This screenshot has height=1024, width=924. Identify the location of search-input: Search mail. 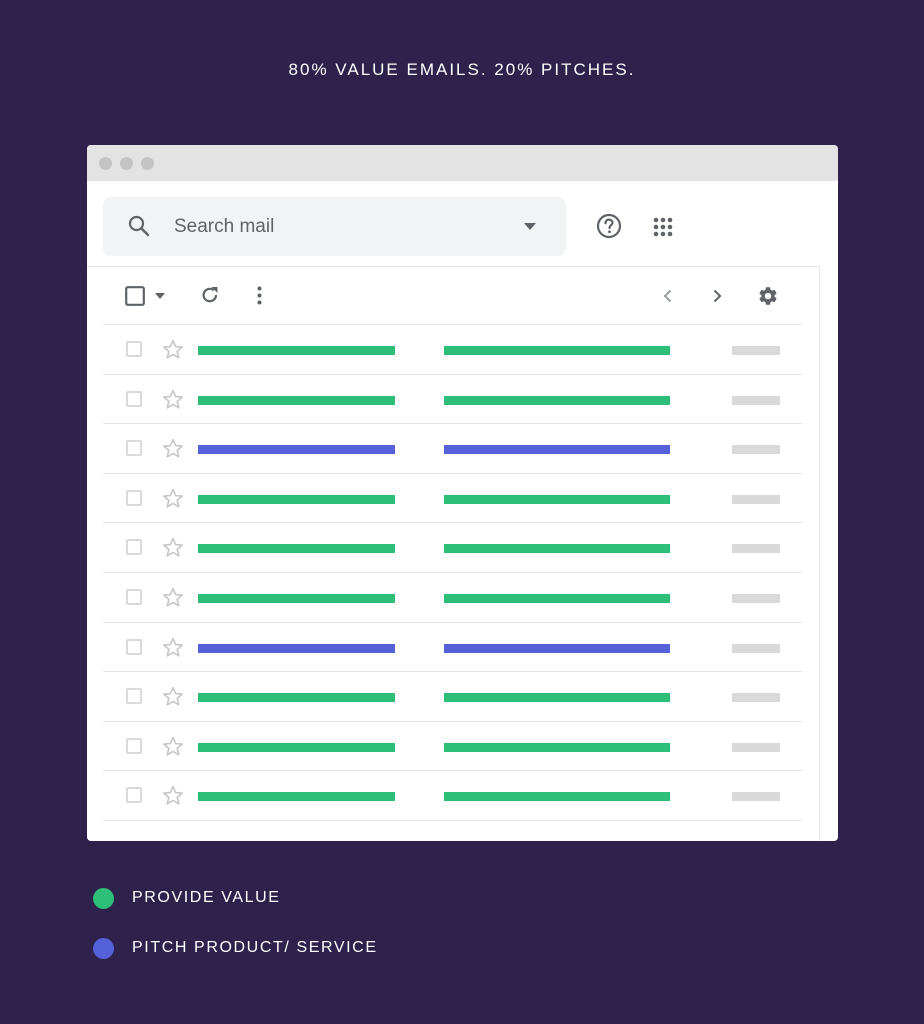
(224, 226).